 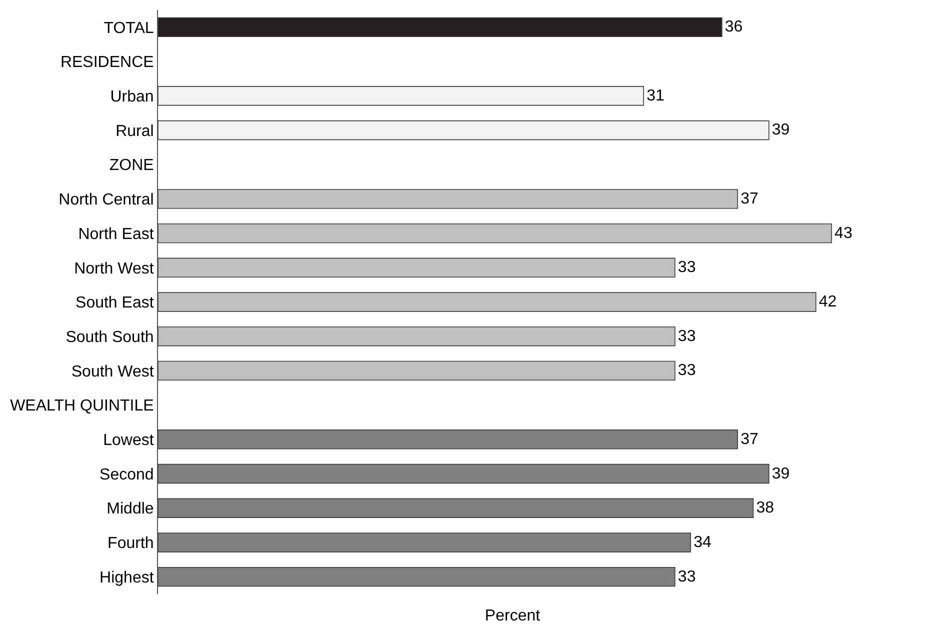 I want to click on data-label: 31, so click(x=655, y=95).